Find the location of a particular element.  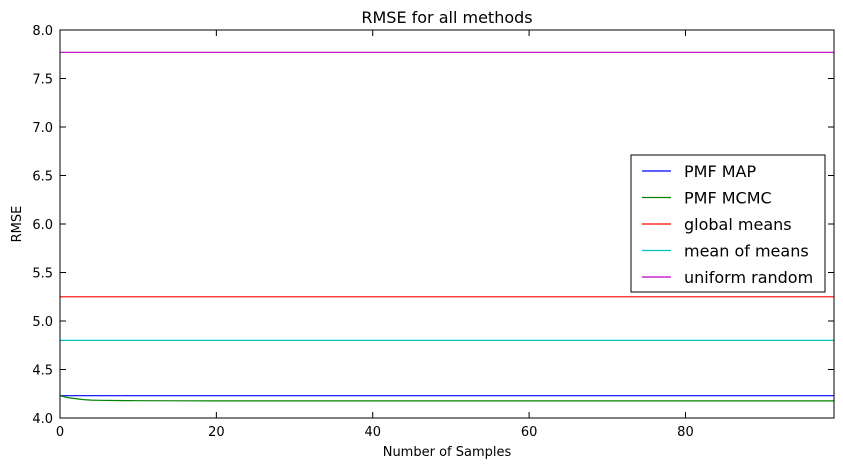

x-tick-label: 80 is located at coordinates (685, 432).